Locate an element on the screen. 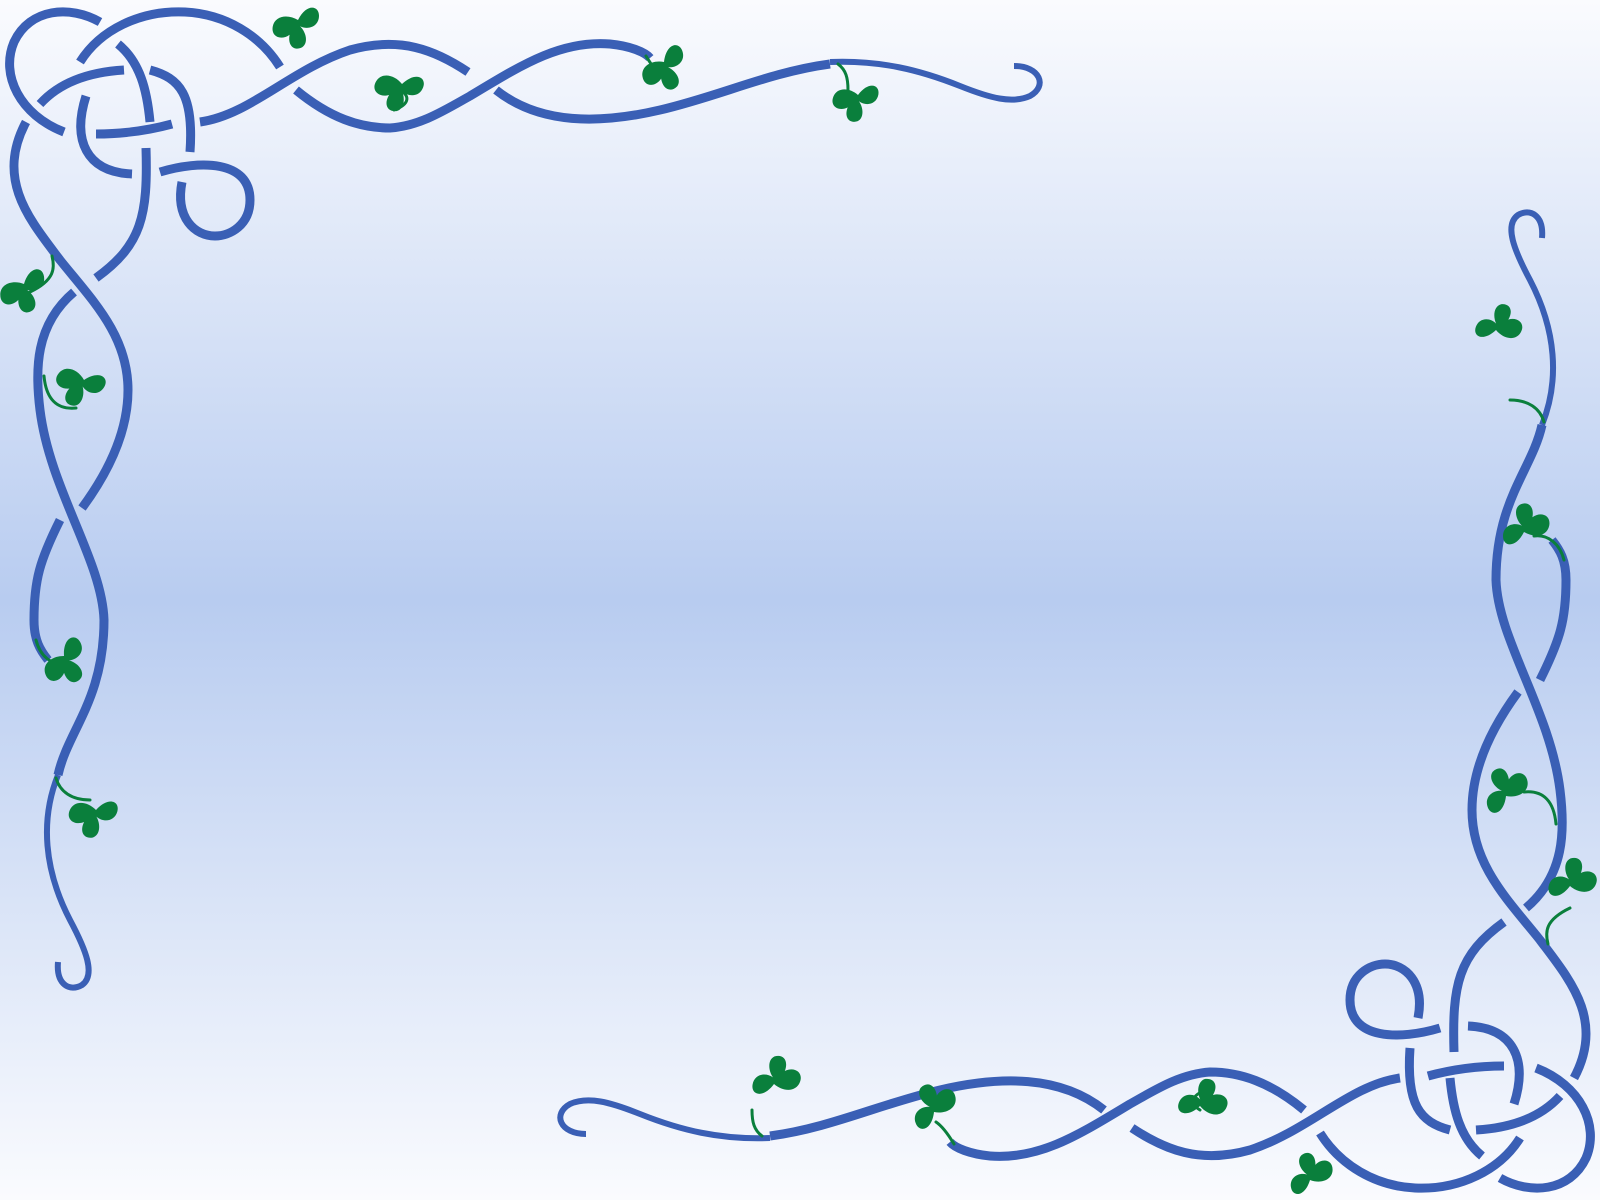 The height and width of the screenshot is (1200, 1600). top-vine-tendril is located at coordinates (936, 80).